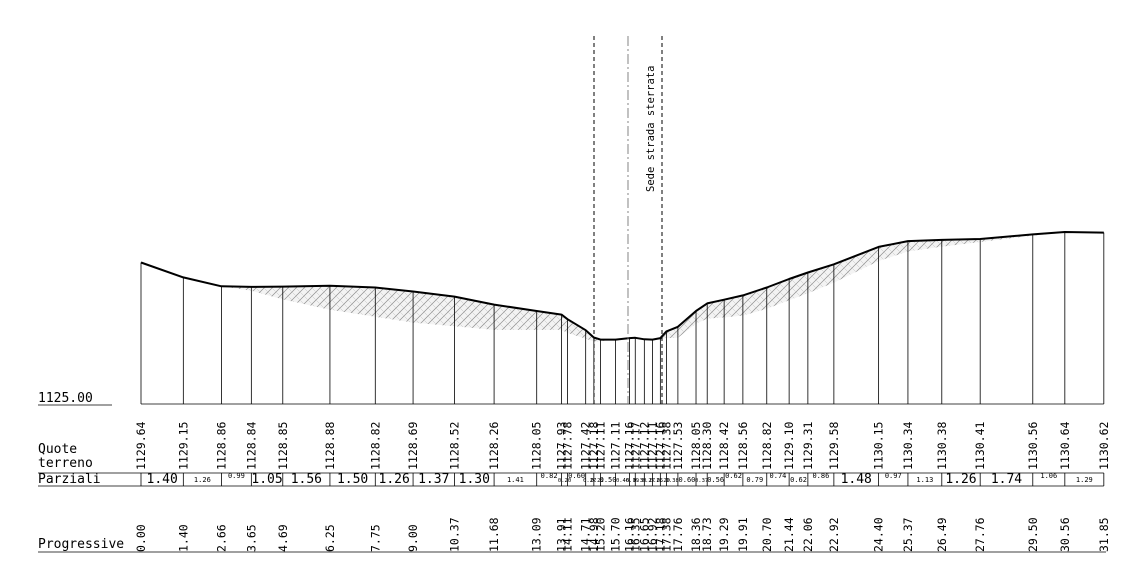 This screenshot has height=573, width=1124. I want to click on parziale-value: 0.22, so click(597, 481).